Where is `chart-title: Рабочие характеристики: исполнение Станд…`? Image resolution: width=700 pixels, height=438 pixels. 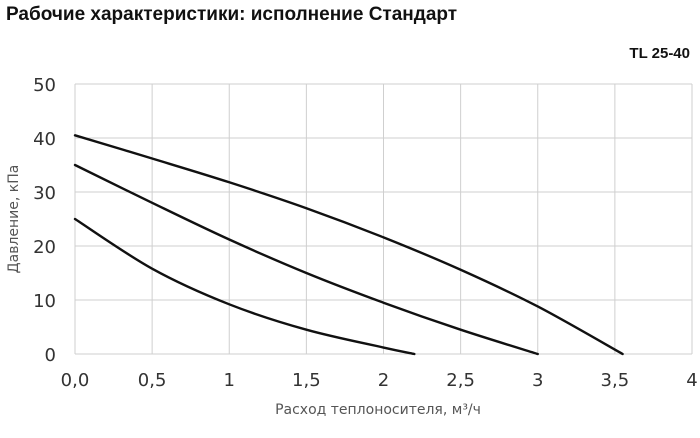 chart-title: Рабочие характеристики: исполнение Станд… is located at coordinates (231, 14).